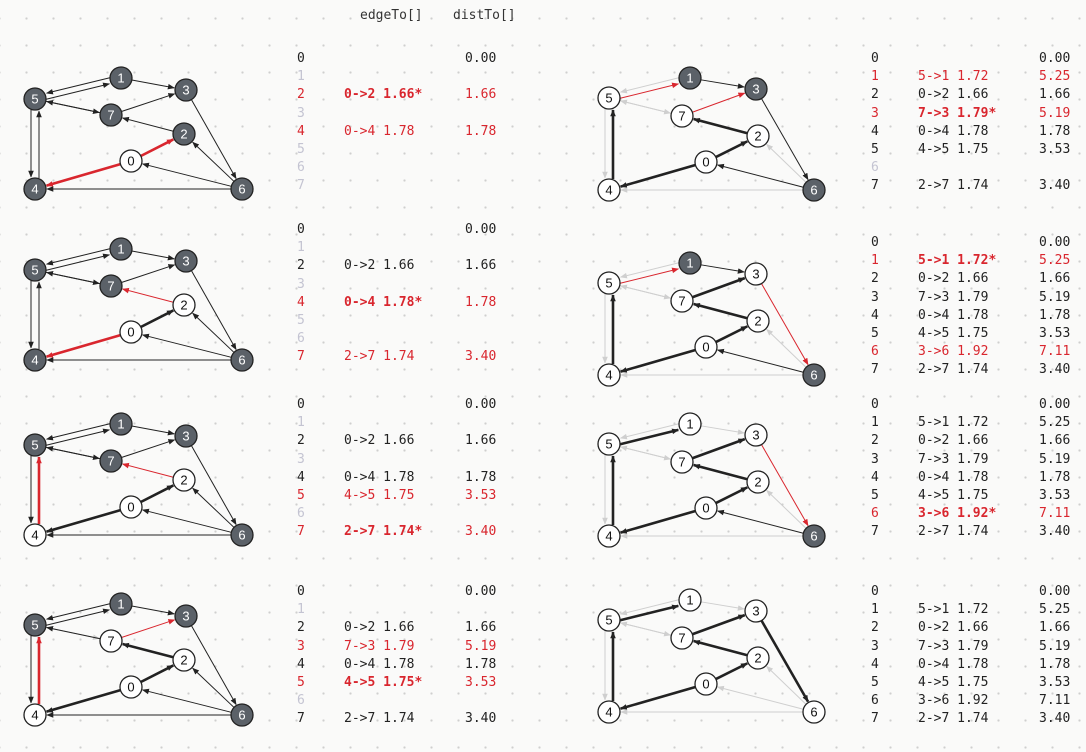 This screenshot has width=1086, height=752. I want to click on edge-to-value: 0->4 1.78, so click(379, 477).